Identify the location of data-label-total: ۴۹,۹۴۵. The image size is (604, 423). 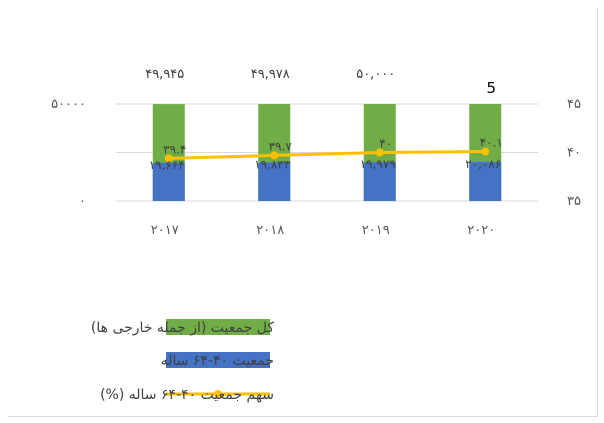
(164, 74).